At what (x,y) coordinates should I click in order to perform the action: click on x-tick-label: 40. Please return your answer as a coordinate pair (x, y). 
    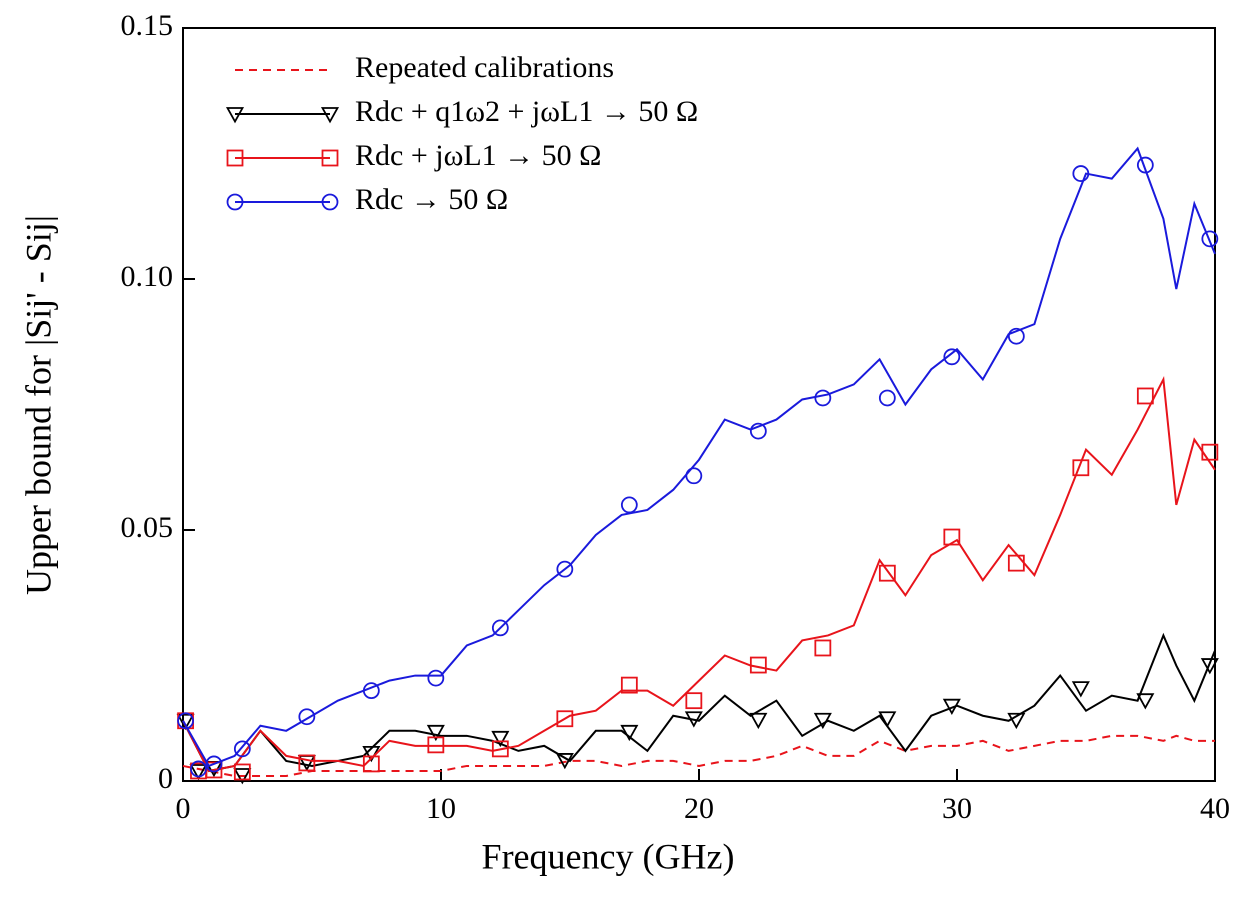
    Looking at the image, I should click on (1215, 808).